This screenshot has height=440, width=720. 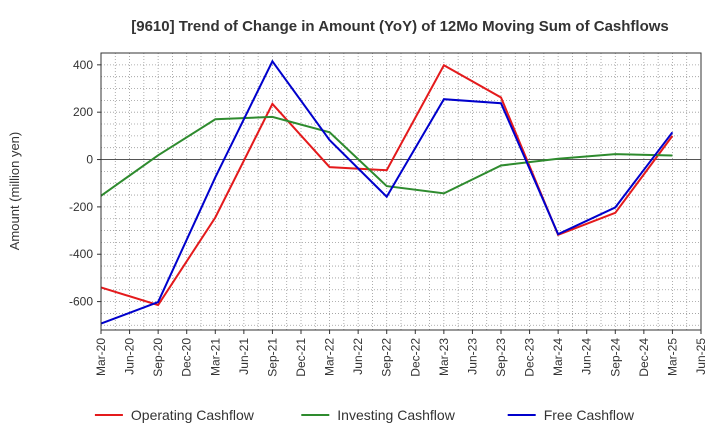 What do you see at coordinates (472, 356) in the screenshot?
I see `x-tick-label: Jun-23` at bounding box center [472, 356].